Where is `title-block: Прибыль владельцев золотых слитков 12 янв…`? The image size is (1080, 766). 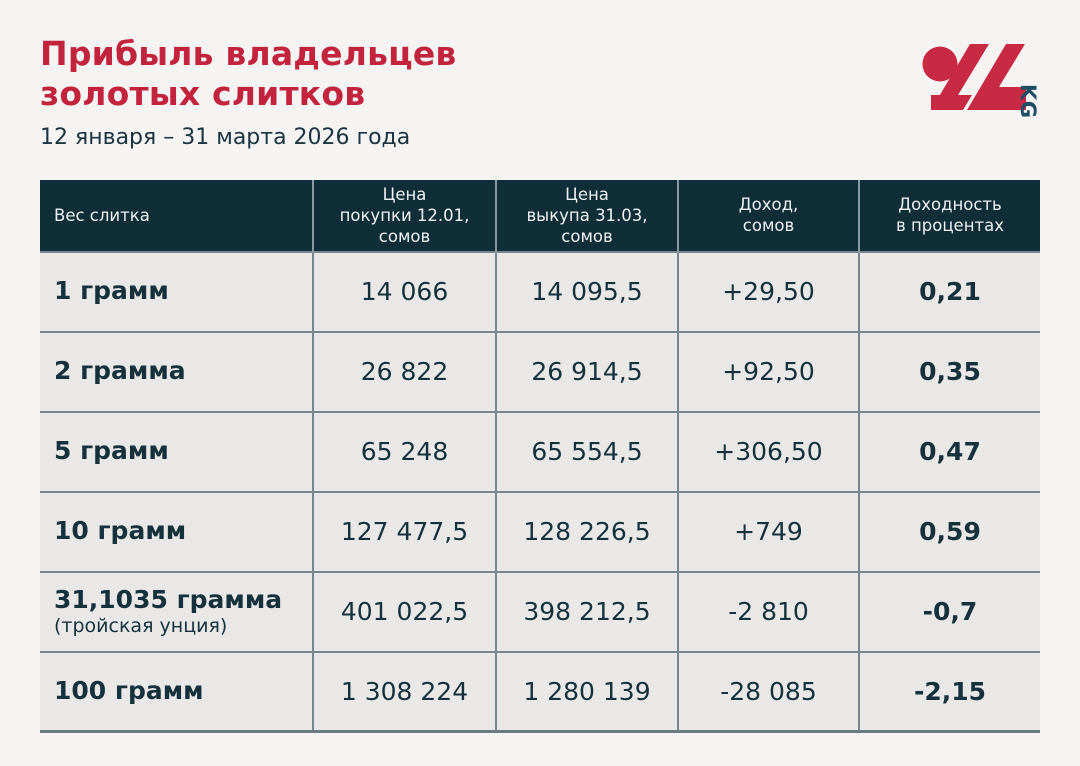 title-block: Прибыль владельцев золотых слитков 12 янв… is located at coordinates (248, 92).